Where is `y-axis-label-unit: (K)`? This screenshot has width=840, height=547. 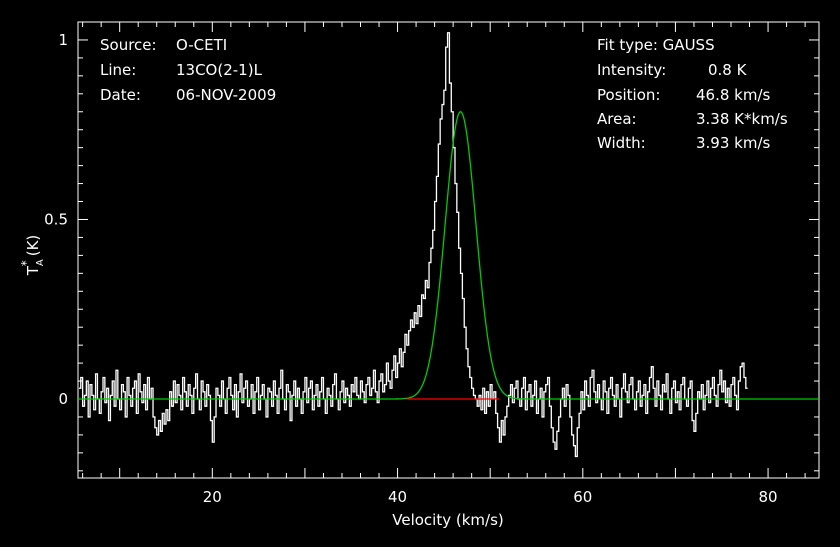
y-axis-label-unit: (K) is located at coordinates (33, 246).